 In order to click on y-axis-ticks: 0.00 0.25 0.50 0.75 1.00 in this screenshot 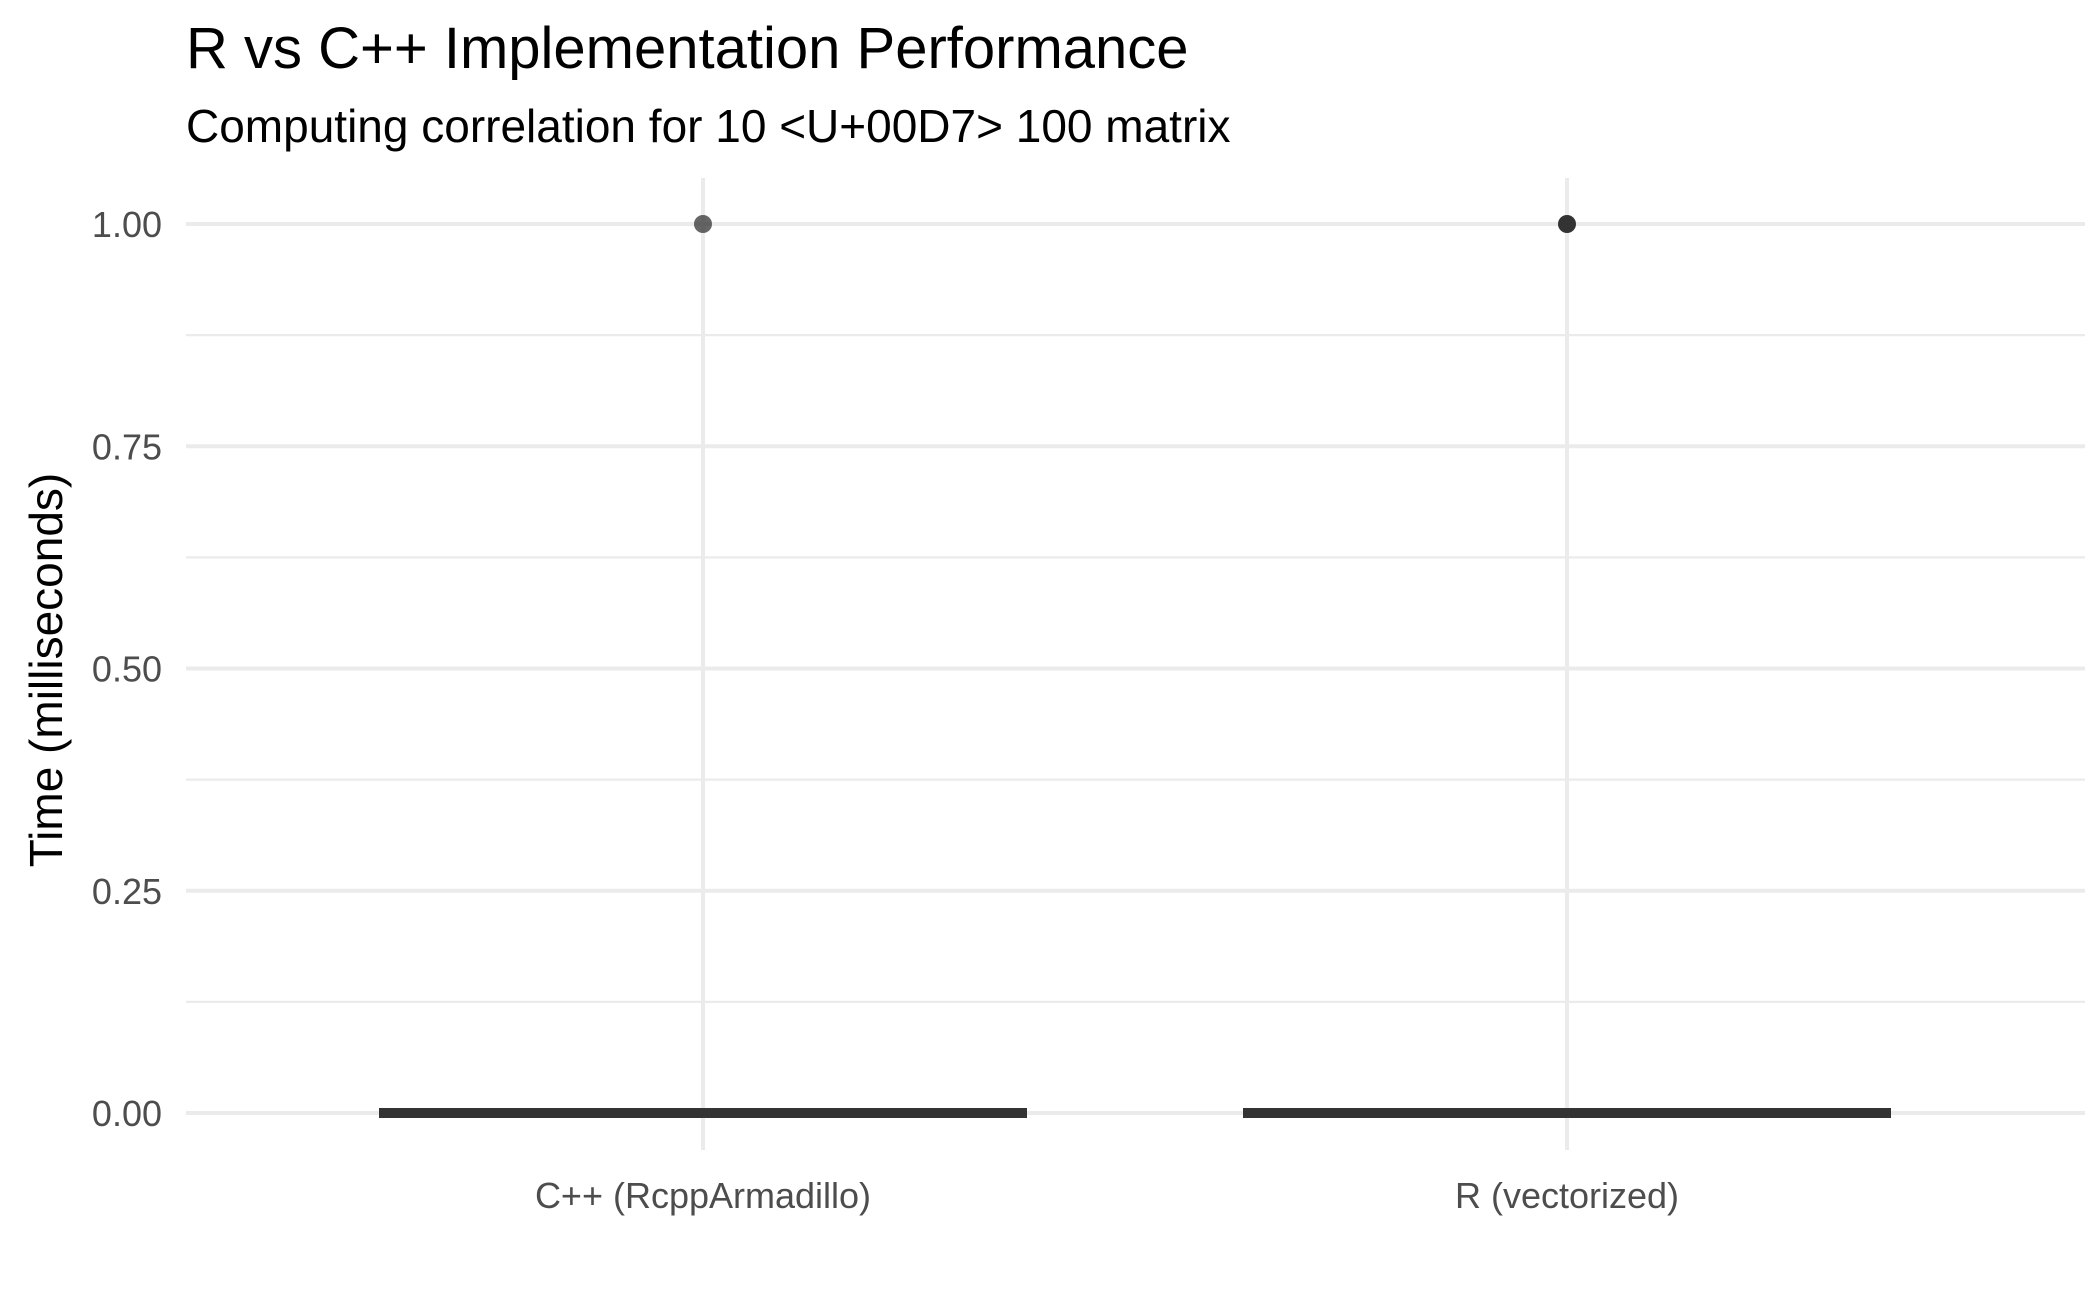, I will do `click(127, 669)`.